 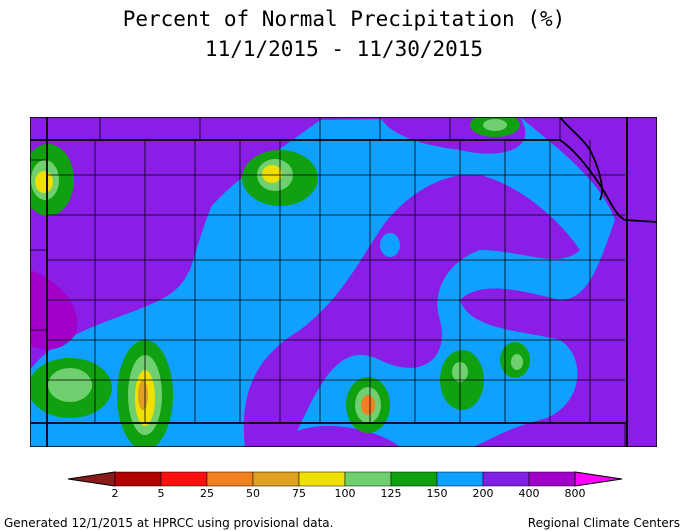 What do you see at coordinates (345, 493) in the screenshot?
I see `legend-tick-label: 100` at bounding box center [345, 493].